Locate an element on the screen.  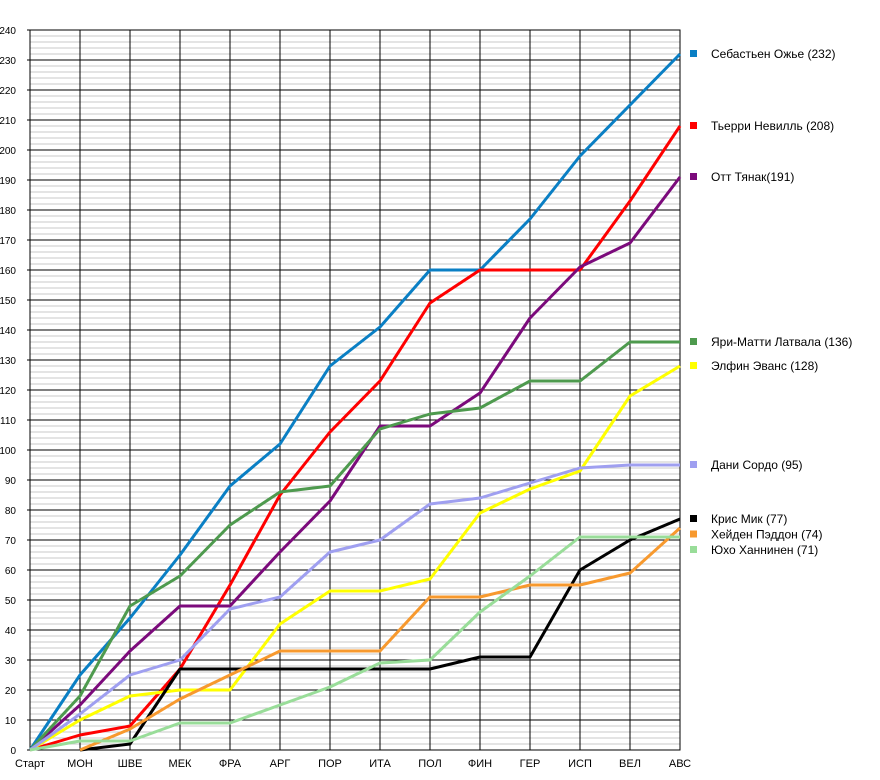
x-tick-label: ПОЛ is located at coordinates (430, 764).